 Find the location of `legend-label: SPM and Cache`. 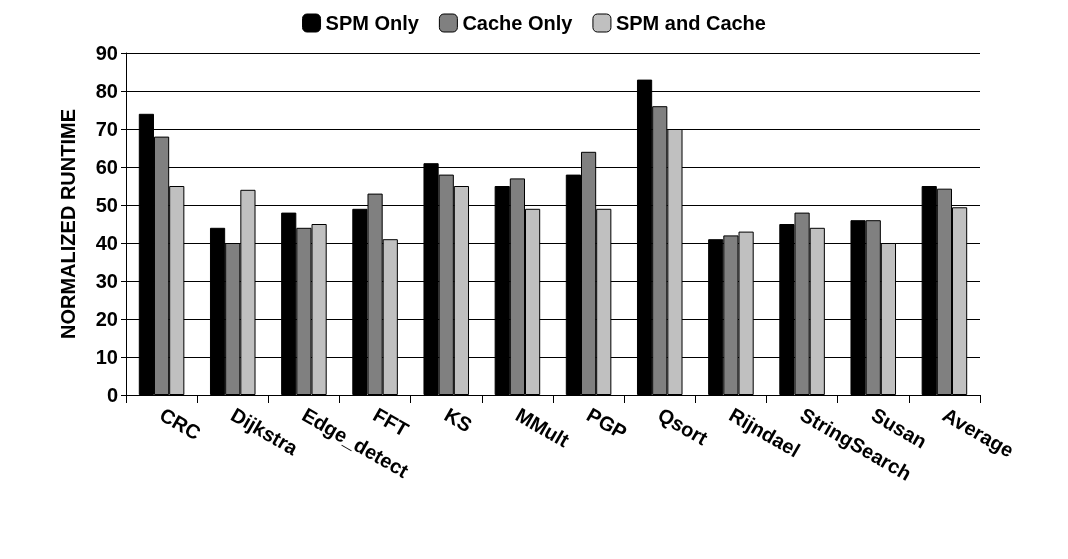

legend-label: SPM and Cache is located at coordinates (690, 23).